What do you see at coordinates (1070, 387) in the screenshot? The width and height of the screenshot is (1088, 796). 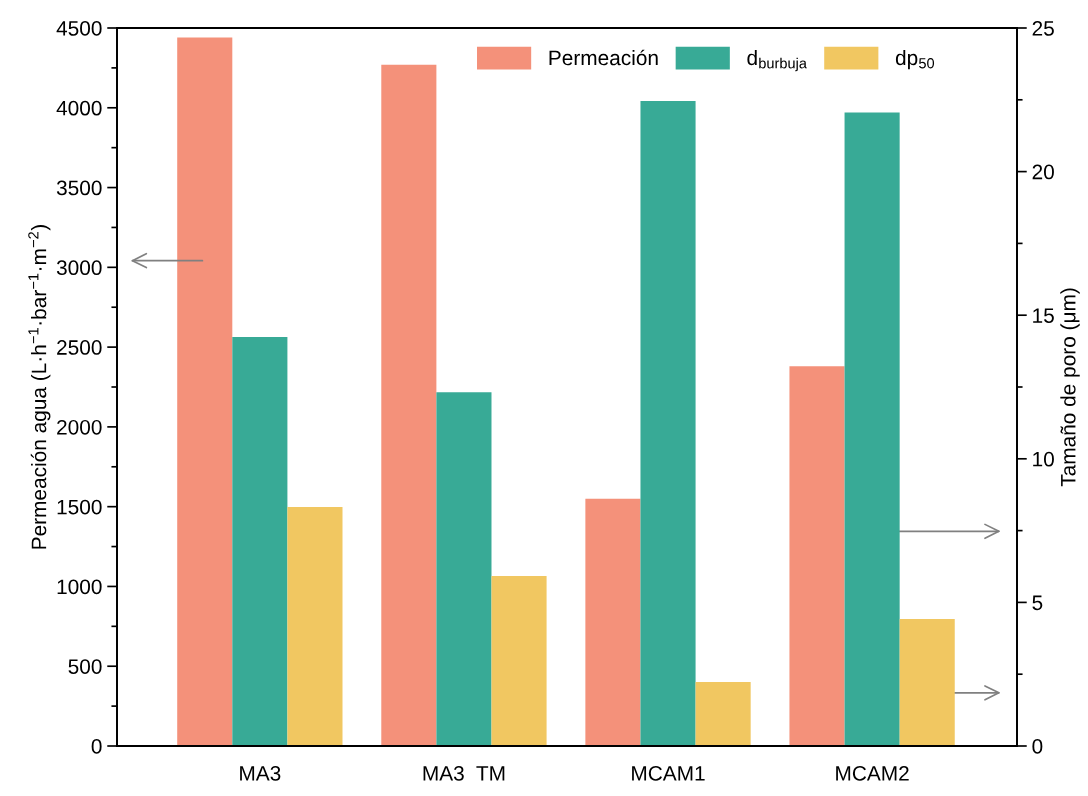 I see `y2-axis-title: Tamaño de poro (μm)` at bounding box center [1070, 387].